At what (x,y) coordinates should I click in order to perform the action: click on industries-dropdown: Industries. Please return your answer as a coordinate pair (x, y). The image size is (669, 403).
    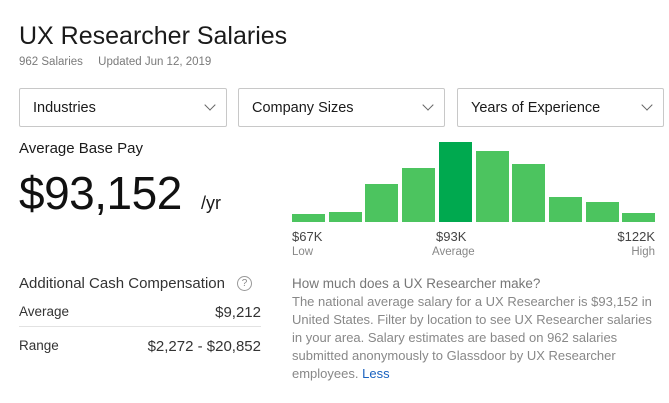
    Looking at the image, I should click on (123, 107).